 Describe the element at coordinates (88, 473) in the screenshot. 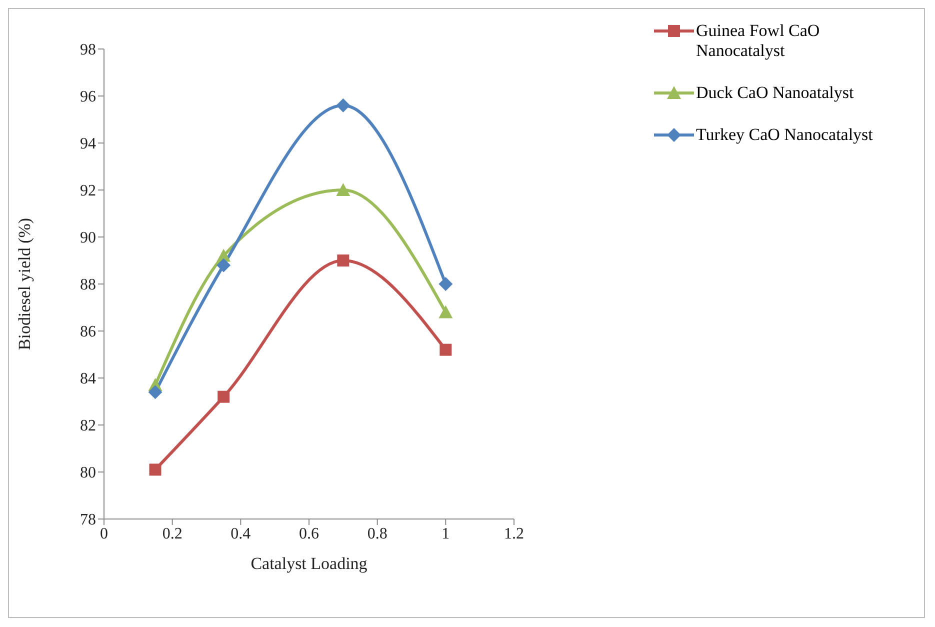

I see `y-tick-label: 80` at that location.